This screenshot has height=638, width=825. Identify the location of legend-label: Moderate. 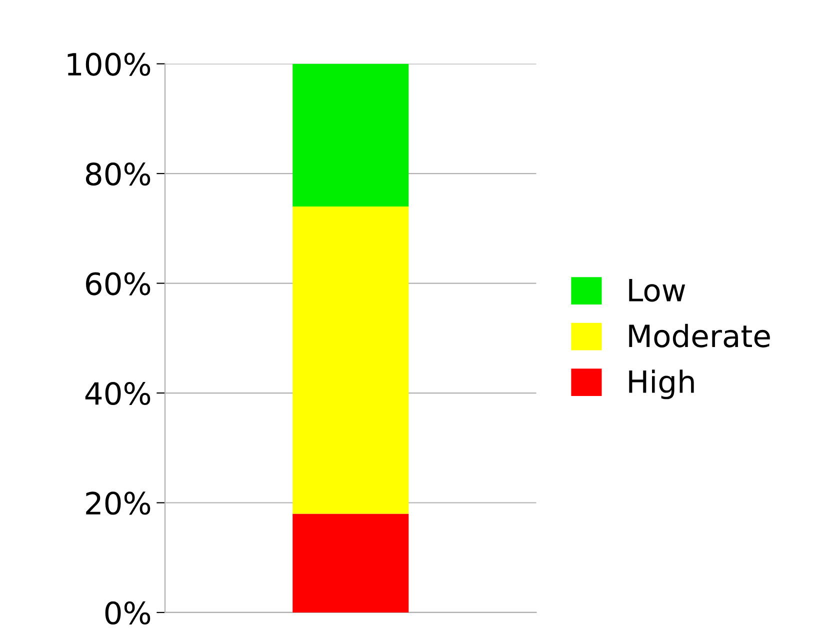
(699, 336).